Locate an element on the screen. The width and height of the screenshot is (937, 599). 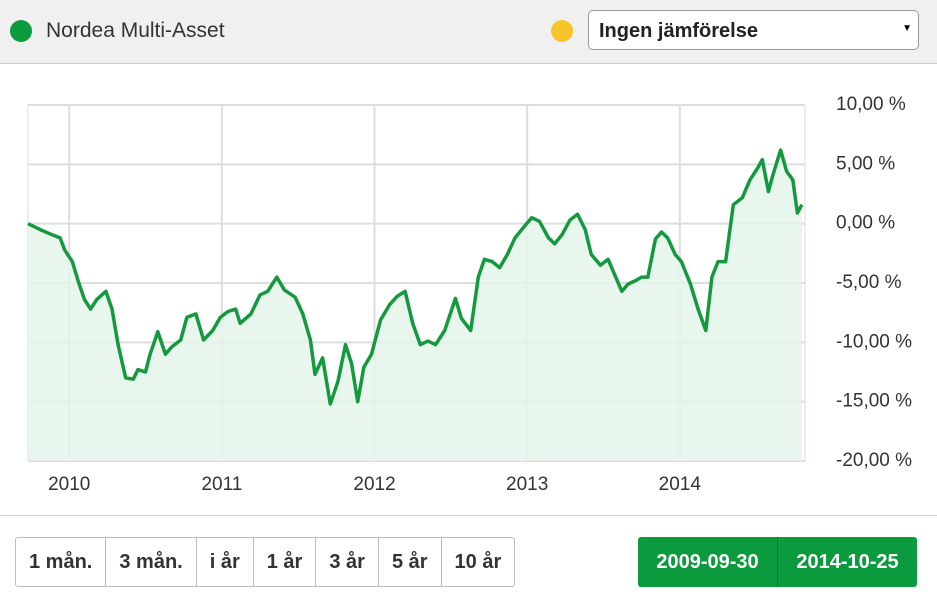
compare-select: Ingen jämförelse ▼ is located at coordinates (753, 30).